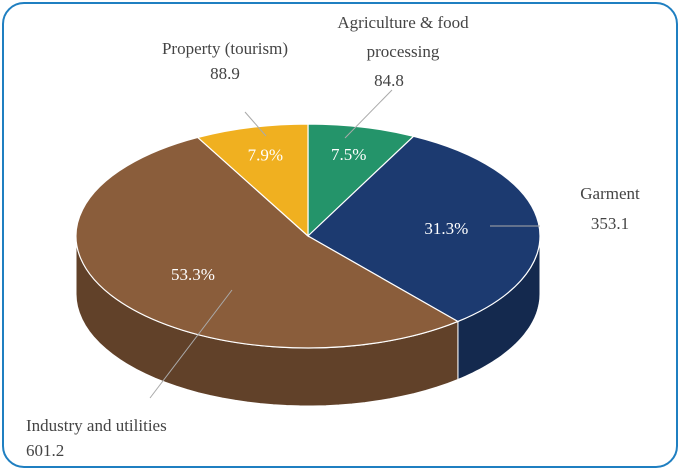 Image resolution: width=684 pixels, height=474 pixels. What do you see at coordinates (193, 274) in the screenshot?
I see `percent-label: 53.3%` at bounding box center [193, 274].